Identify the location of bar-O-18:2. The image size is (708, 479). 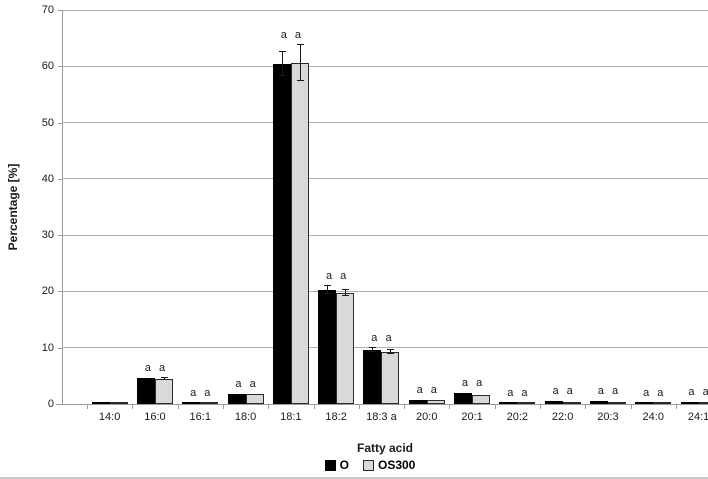
(327, 346).